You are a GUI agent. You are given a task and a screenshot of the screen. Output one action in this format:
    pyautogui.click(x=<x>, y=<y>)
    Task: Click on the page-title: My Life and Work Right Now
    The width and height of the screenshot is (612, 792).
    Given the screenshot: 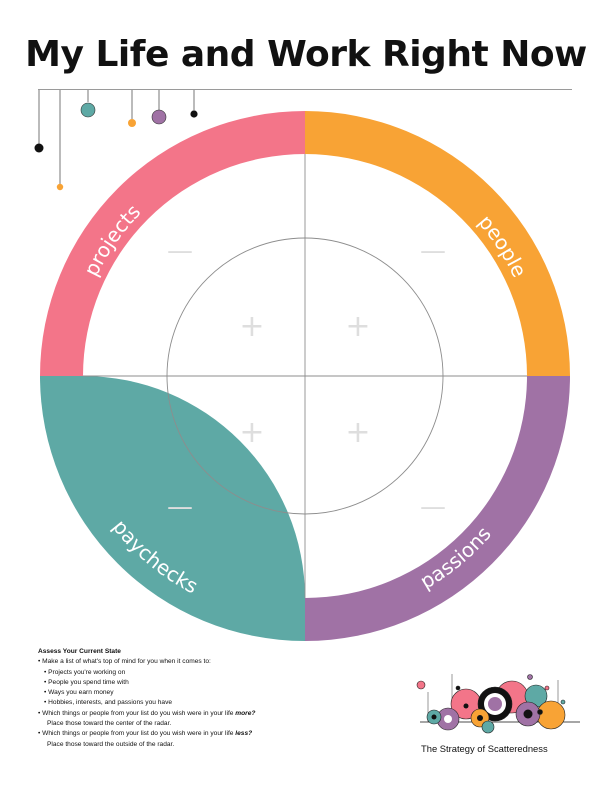 What is the action you would take?
    pyautogui.click(x=306, y=54)
    